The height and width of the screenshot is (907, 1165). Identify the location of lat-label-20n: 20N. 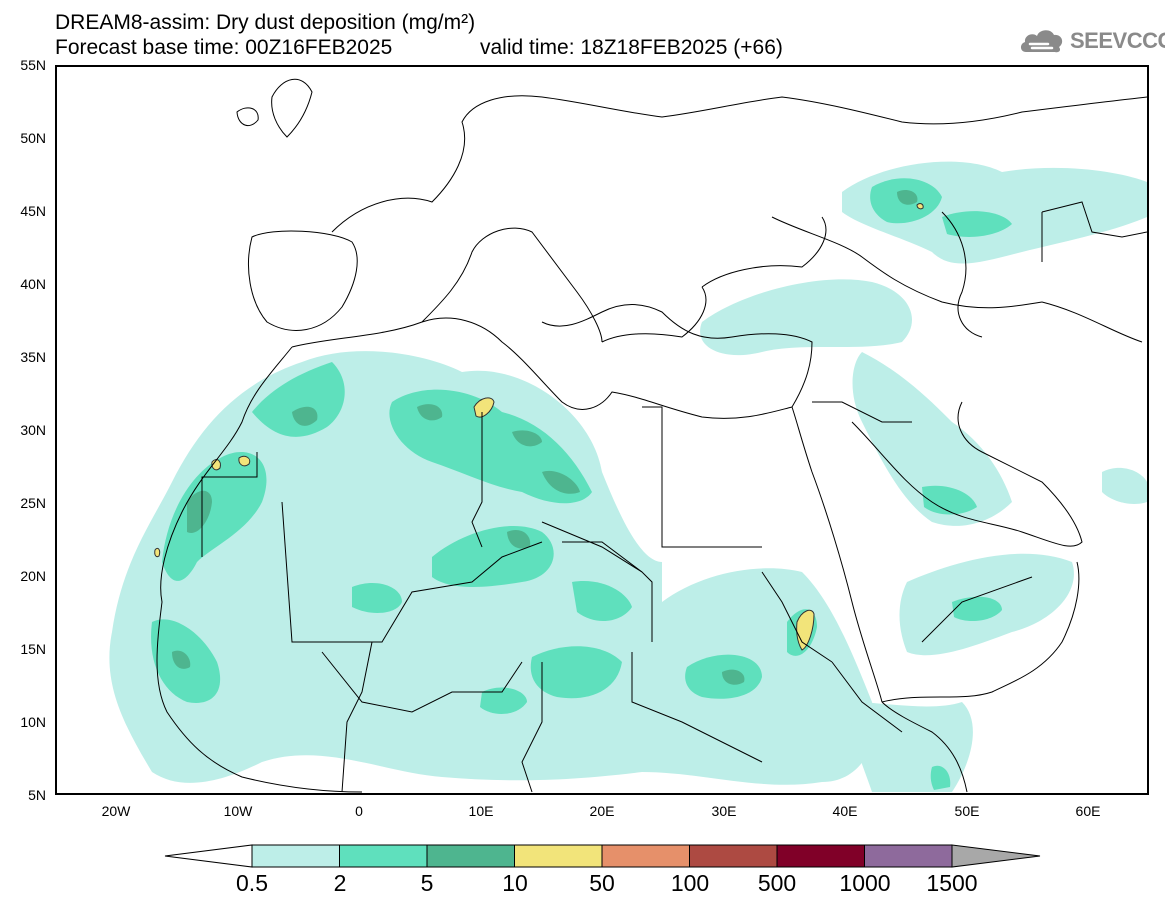
(33, 576).